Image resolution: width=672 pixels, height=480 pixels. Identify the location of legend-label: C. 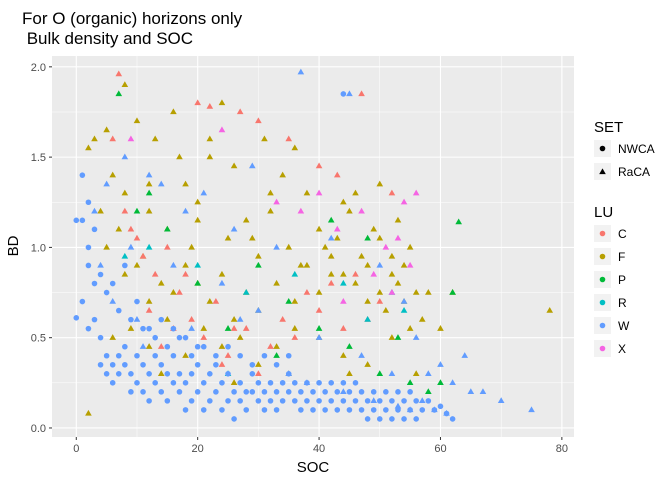
(622, 234).